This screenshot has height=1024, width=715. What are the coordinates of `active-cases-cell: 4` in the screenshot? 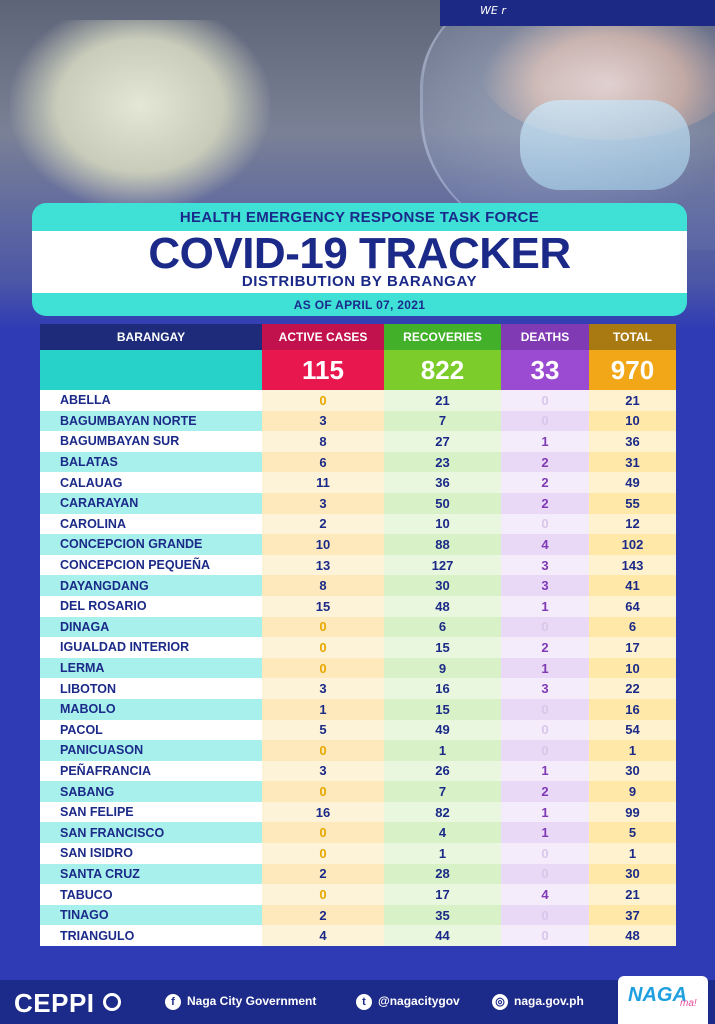 It's located at (323, 936).